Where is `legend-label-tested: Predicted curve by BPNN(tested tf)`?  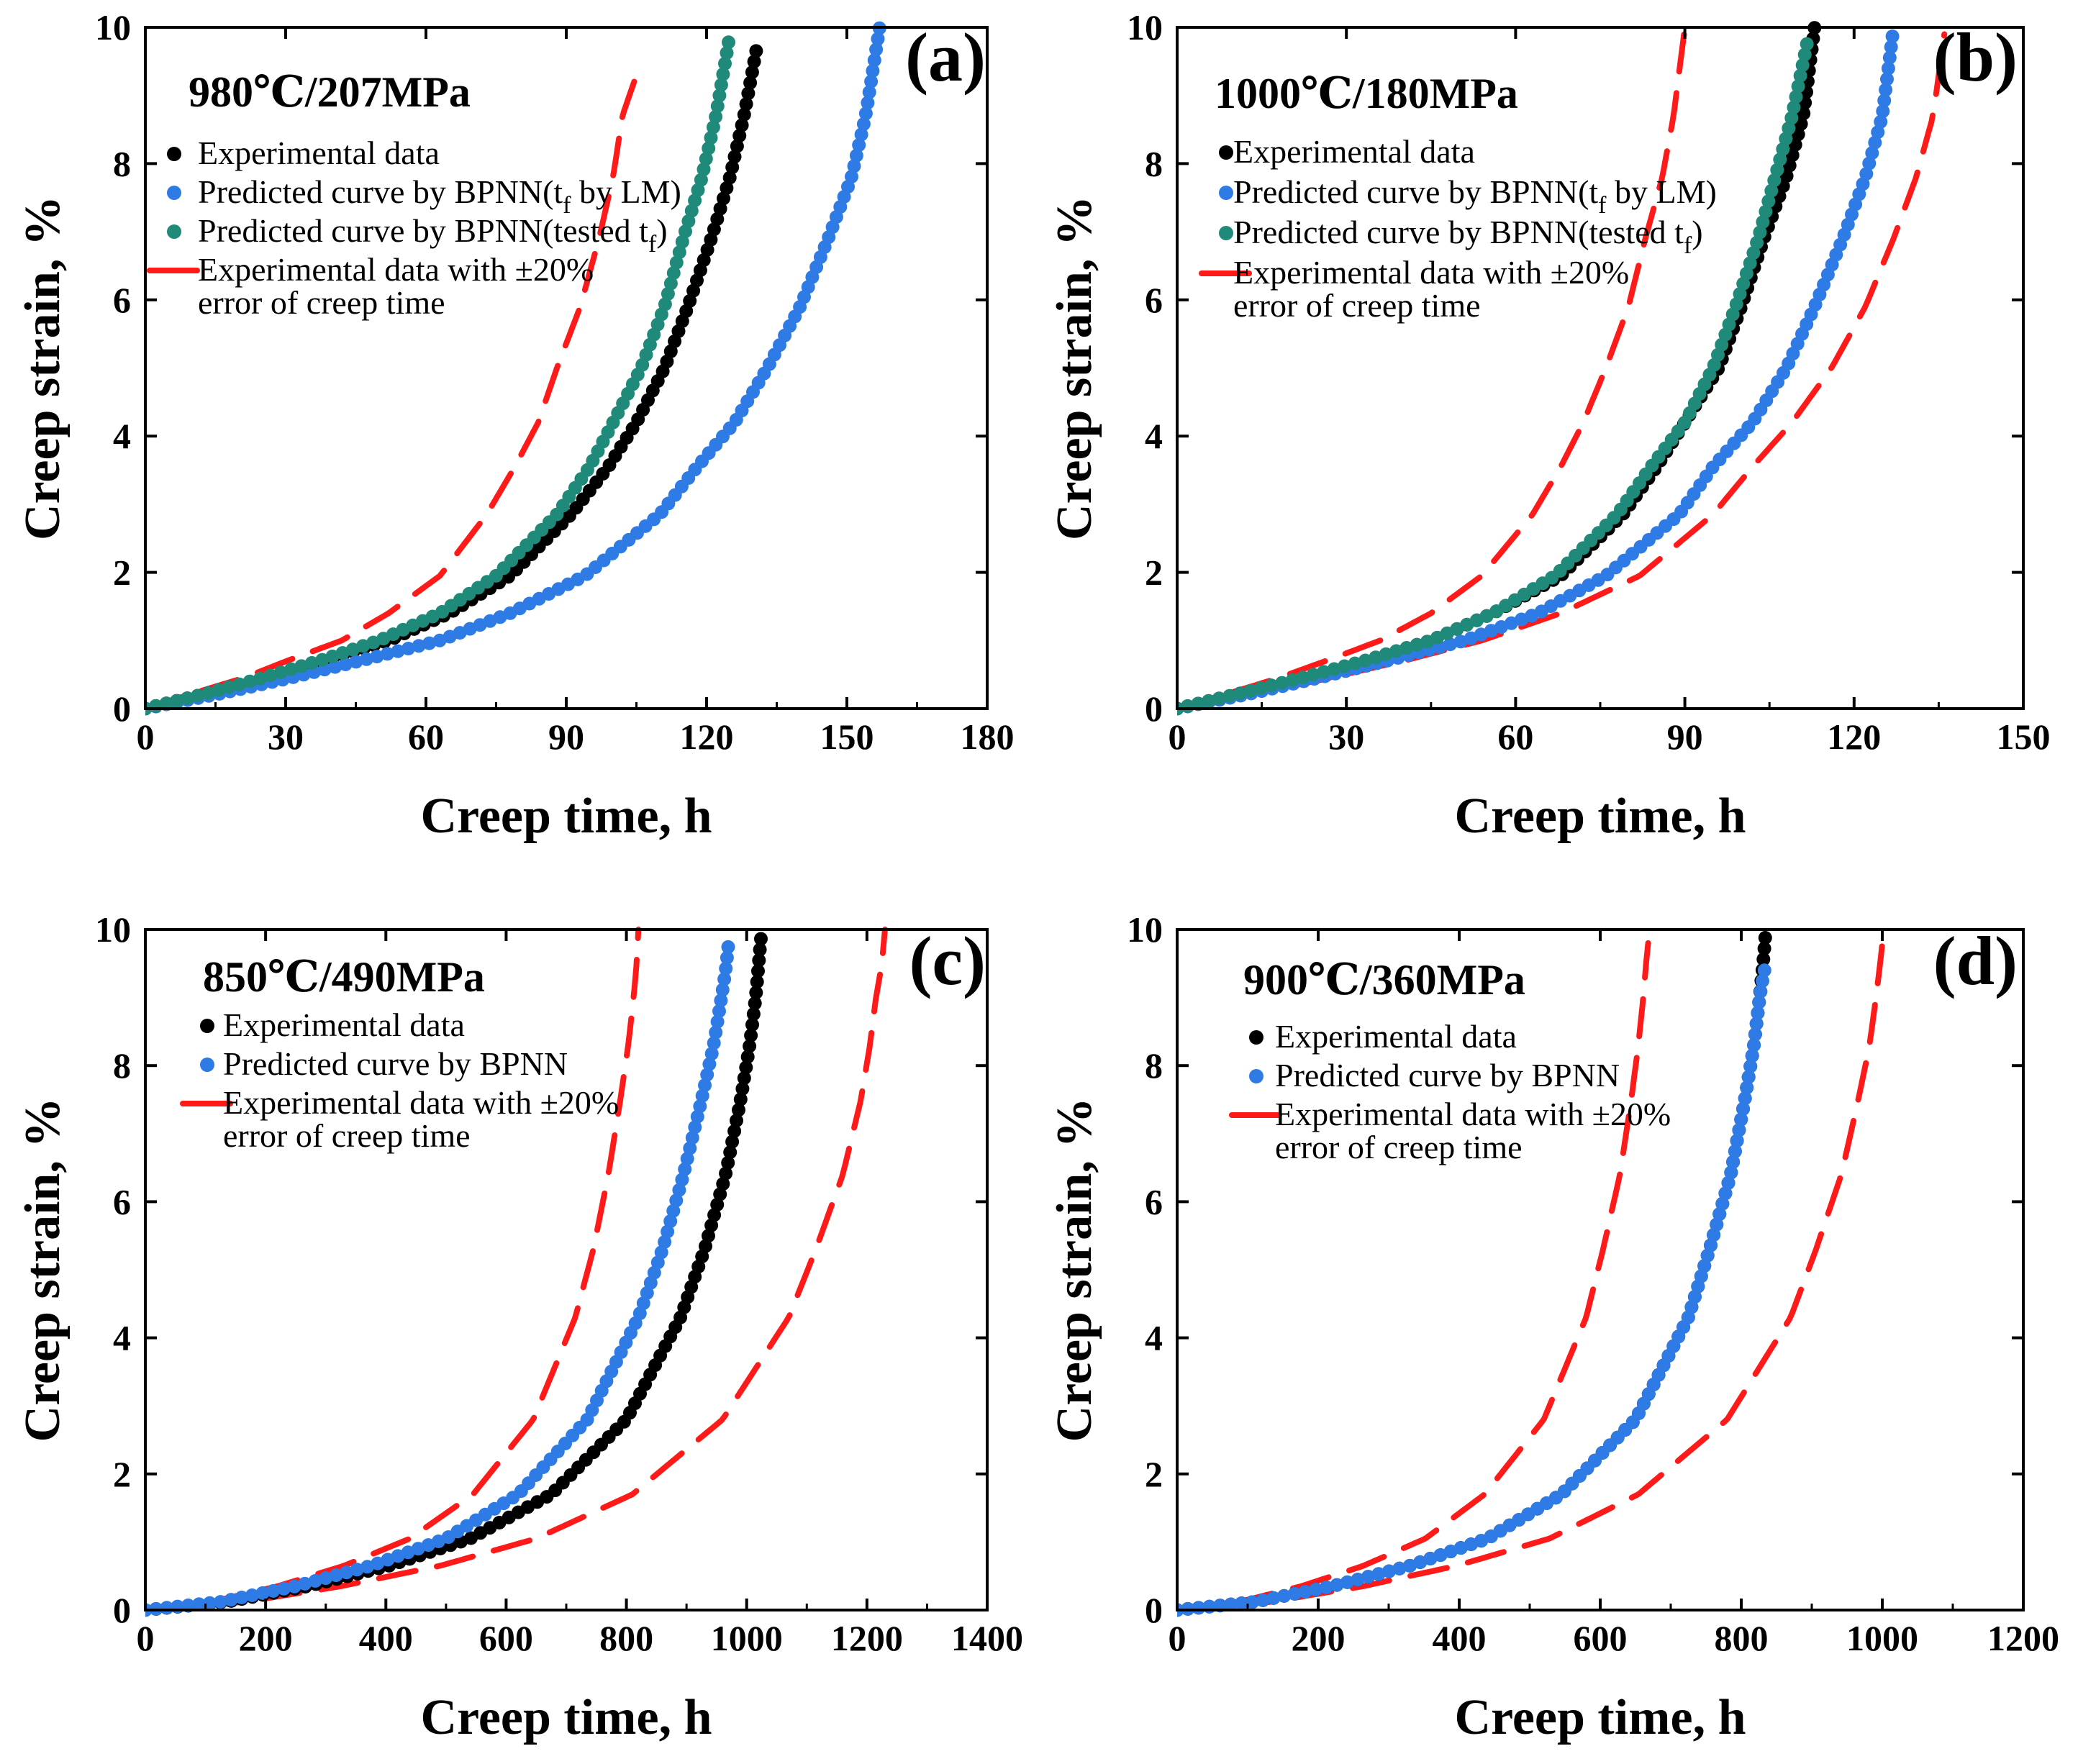 legend-label-tested: Predicted curve by BPNN(tested tf) is located at coordinates (1468, 236).